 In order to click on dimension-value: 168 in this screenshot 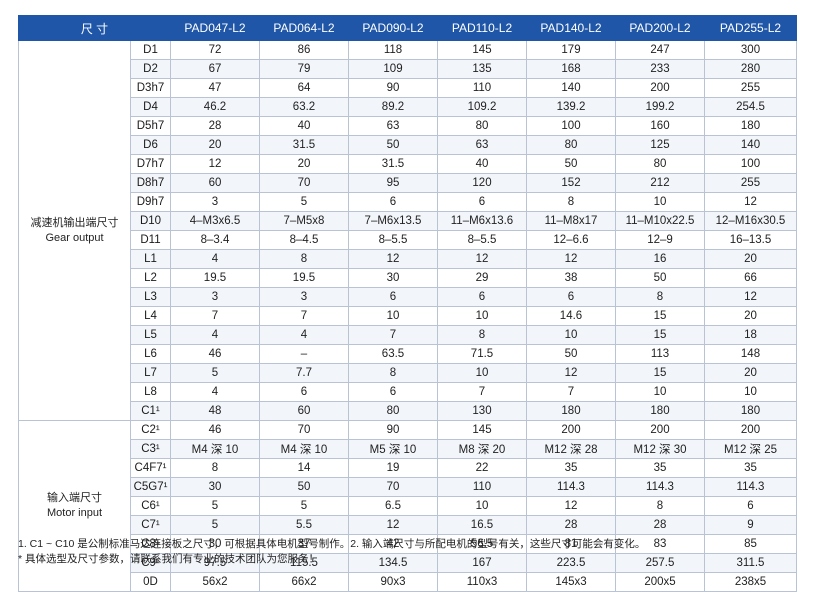, I will do `click(571, 69)`.